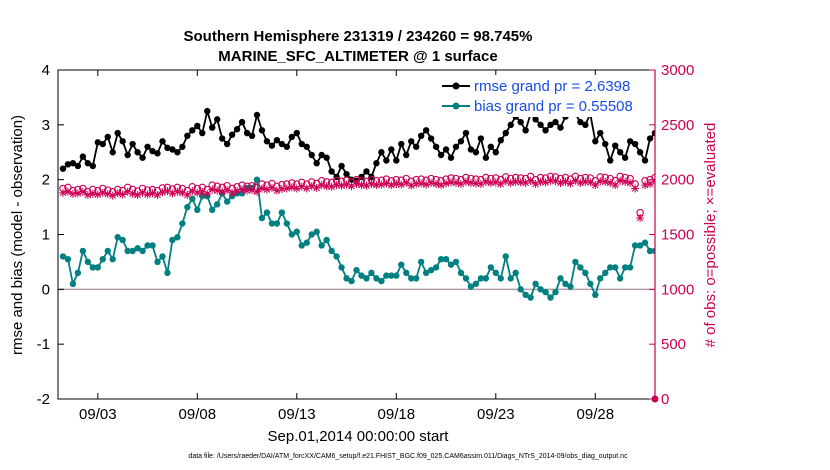 The image size is (830, 470). I want to click on x-tick-label: 09/28, so click(596, 414).